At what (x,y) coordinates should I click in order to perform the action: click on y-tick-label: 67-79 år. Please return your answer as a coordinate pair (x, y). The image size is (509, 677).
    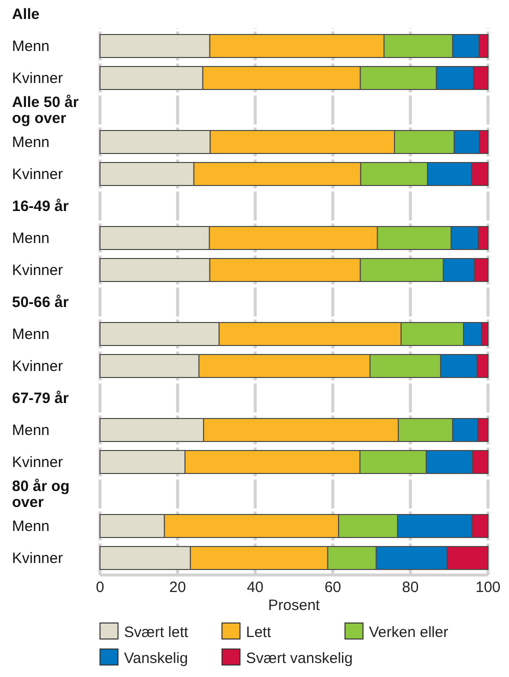
    Looking at the image, I should click on (40, 398).